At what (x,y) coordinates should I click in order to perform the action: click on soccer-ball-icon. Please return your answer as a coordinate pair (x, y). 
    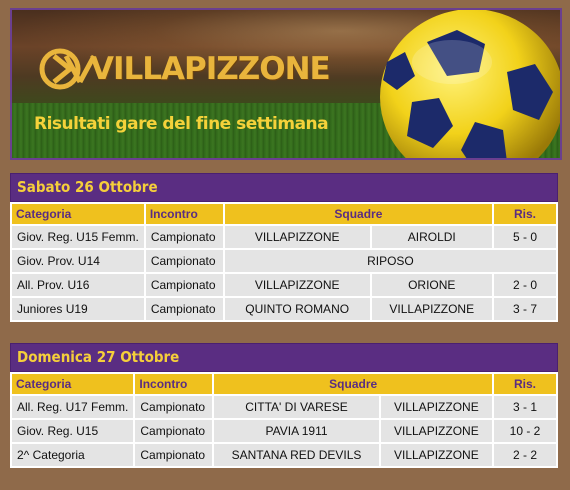
    Looking at the image, I should click on (470, 84).